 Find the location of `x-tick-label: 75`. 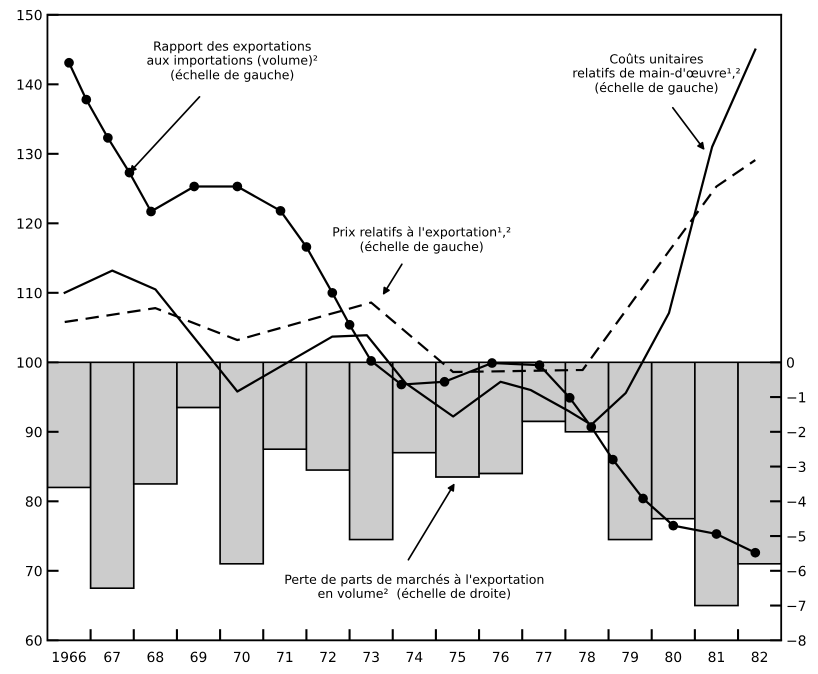

x-tick-label: 75 is located at coordinates (458, 657).